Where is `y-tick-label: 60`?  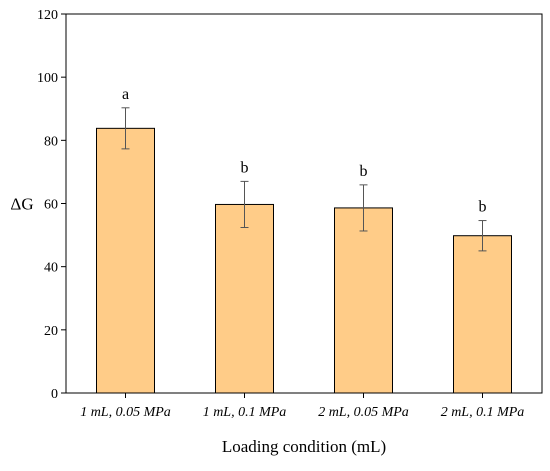 y-tick-label: 60 is located at coordinates (51, 205).